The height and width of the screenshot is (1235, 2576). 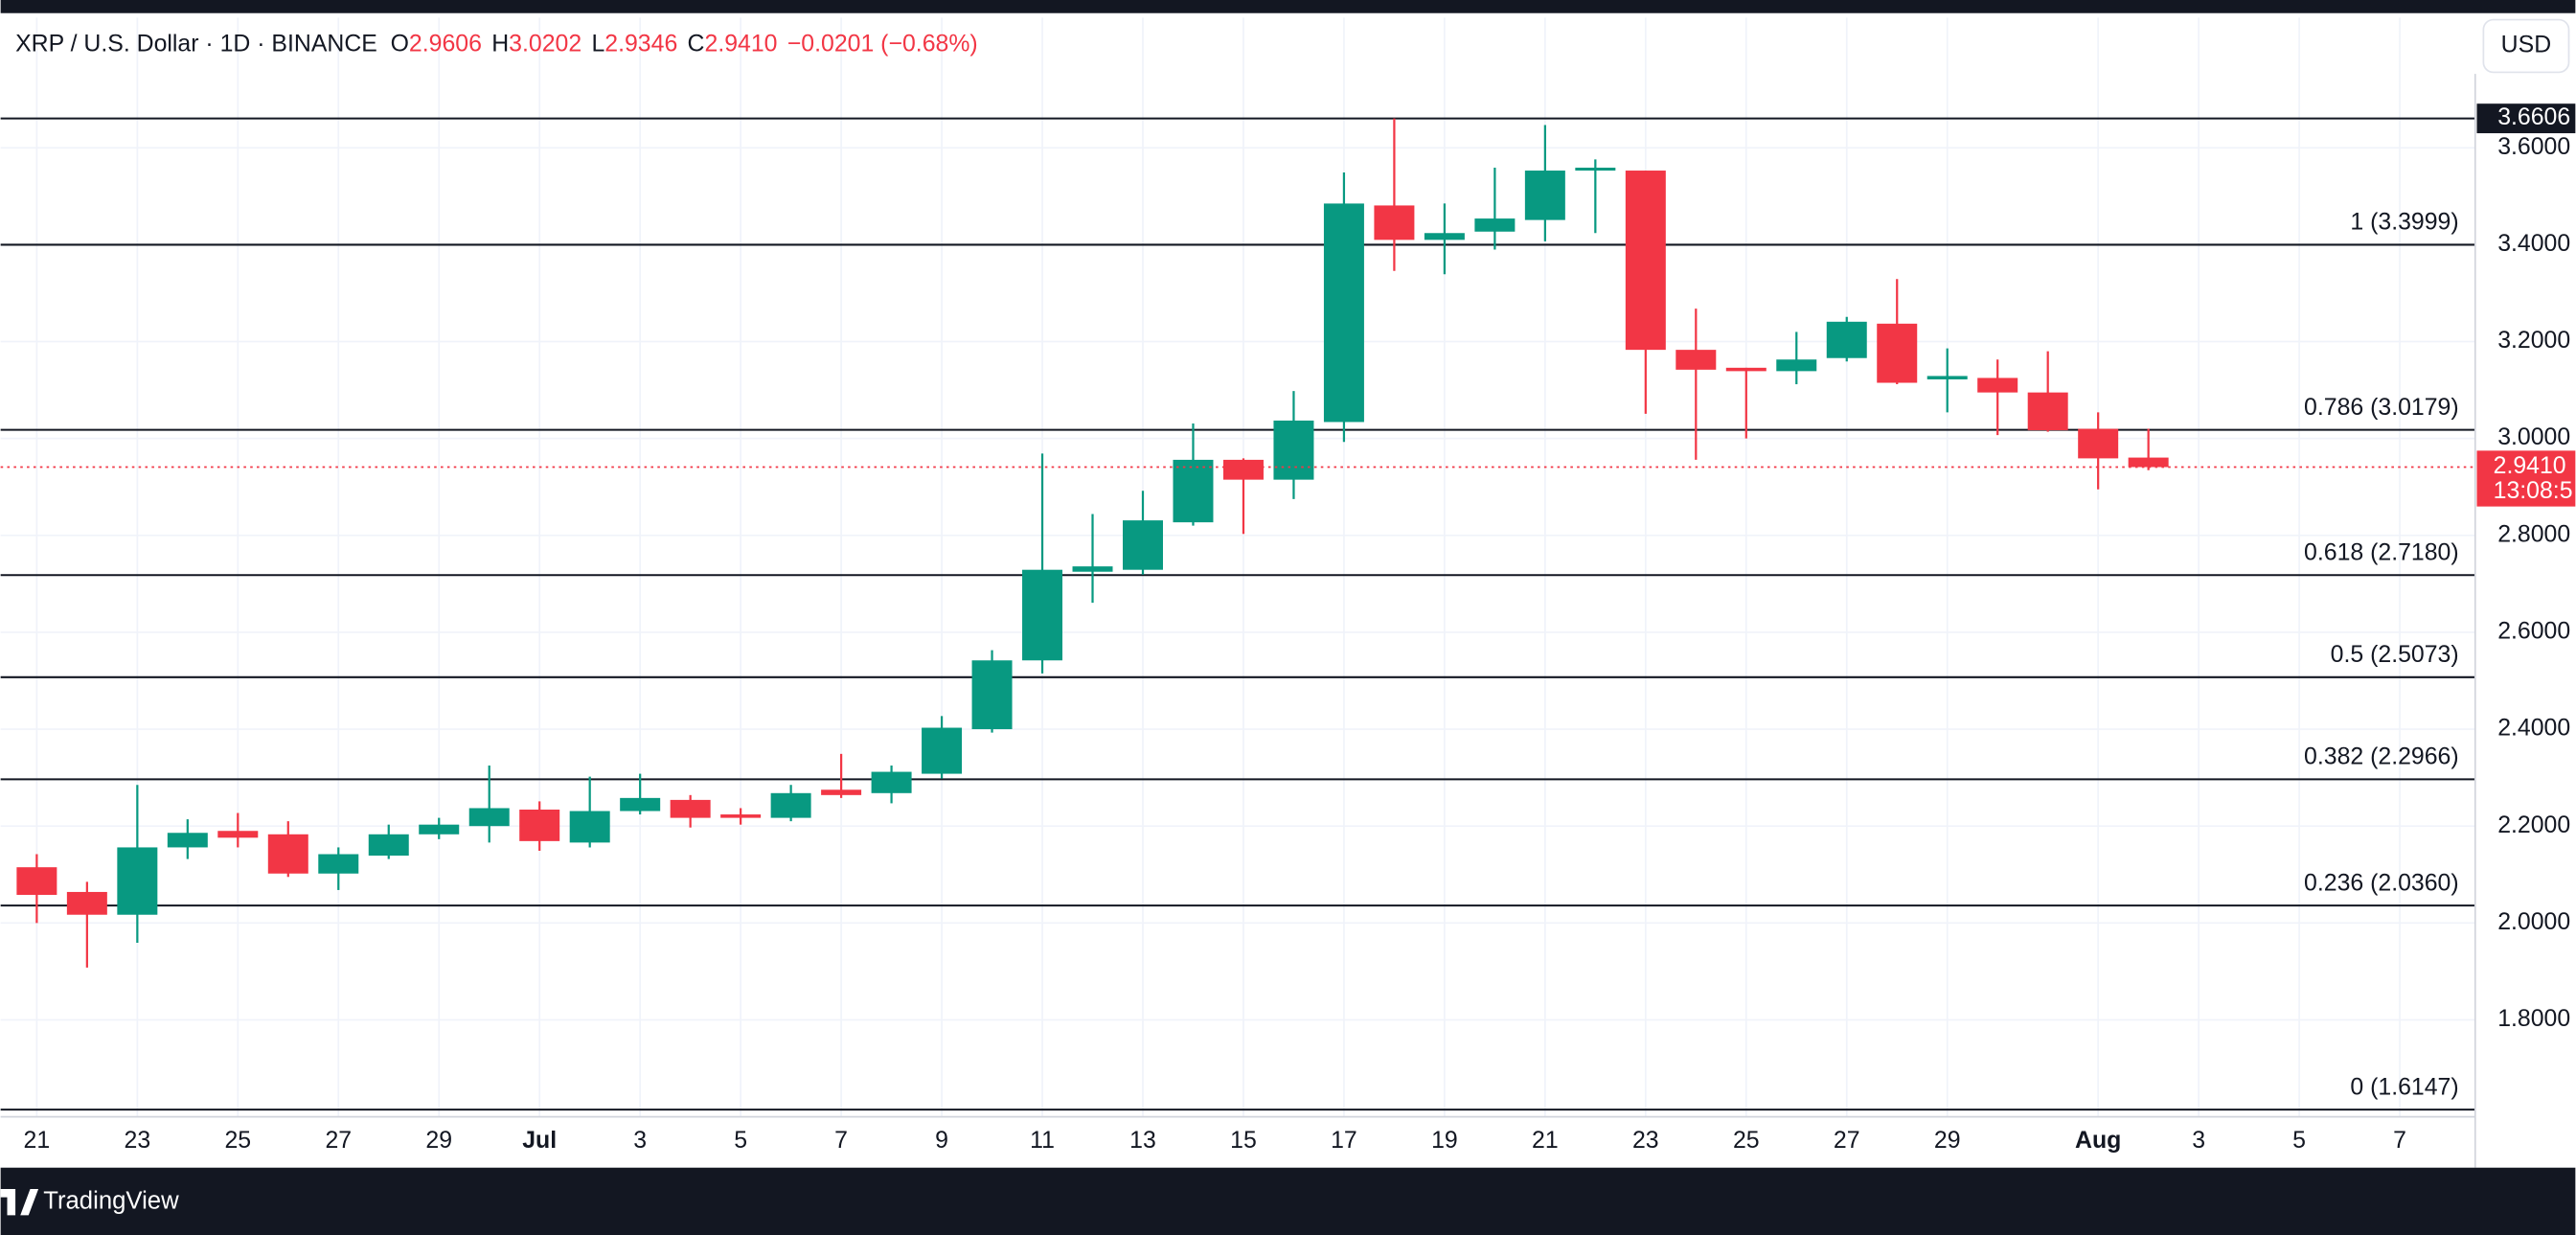 I want to click on x-tick-label: Jul, so click(x=539, y=1141).